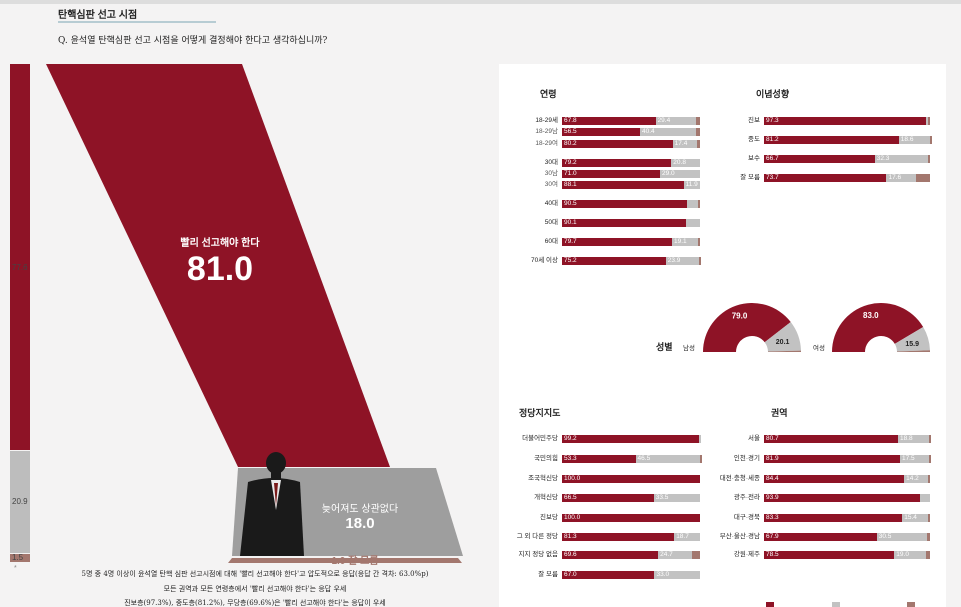  I want to click on bar-seg-late: 18.7, so click(687, 537).